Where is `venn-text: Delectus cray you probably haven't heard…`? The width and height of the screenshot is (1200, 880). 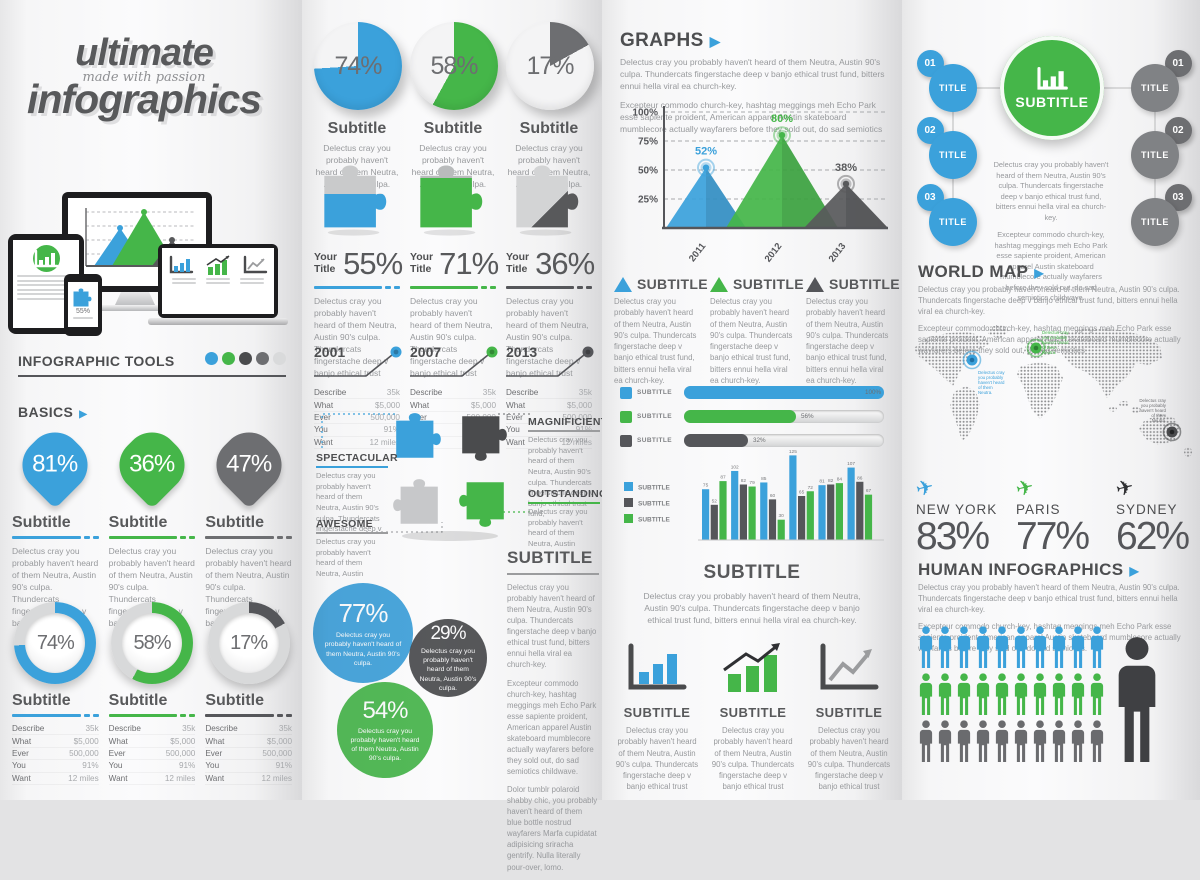
venn-text: Delectus cray you probably haven't heard… is located at coordinates (385, 745).